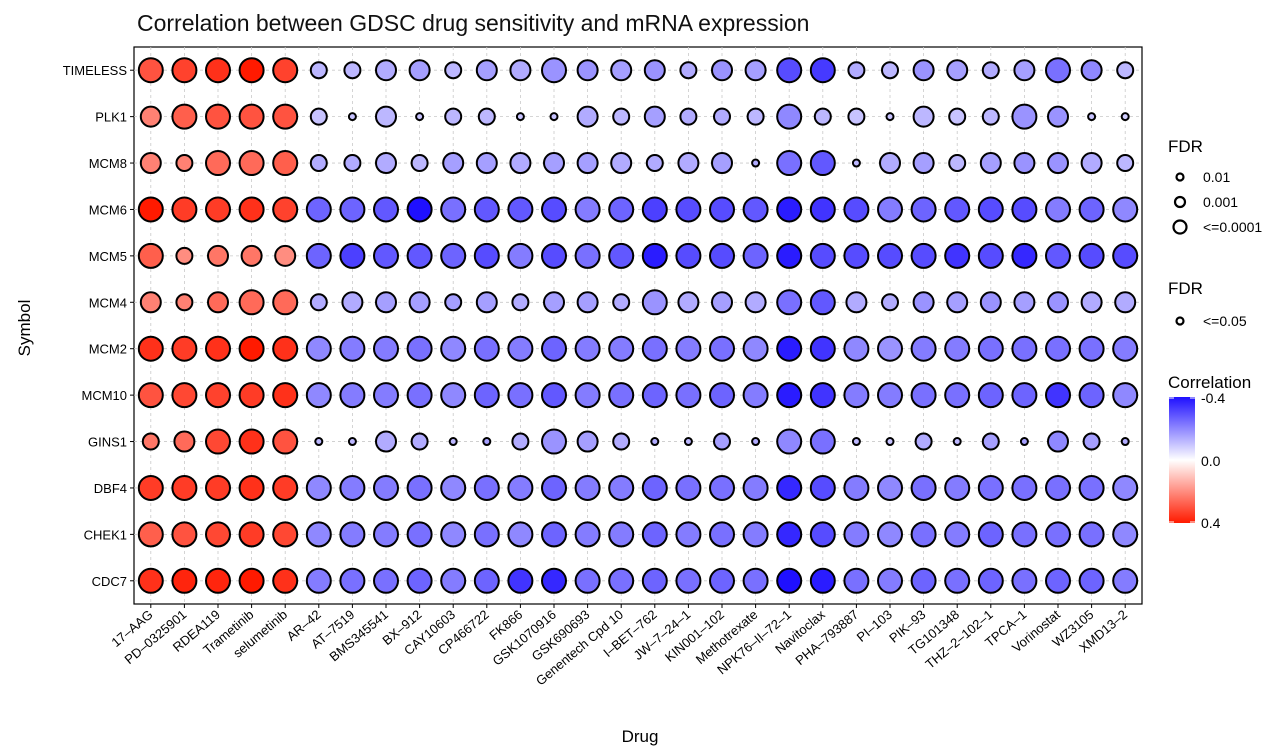 This screenshot has width=1280, height=750. I want to click on dot-CHEK1-WZ3105, so click(1091, 534).